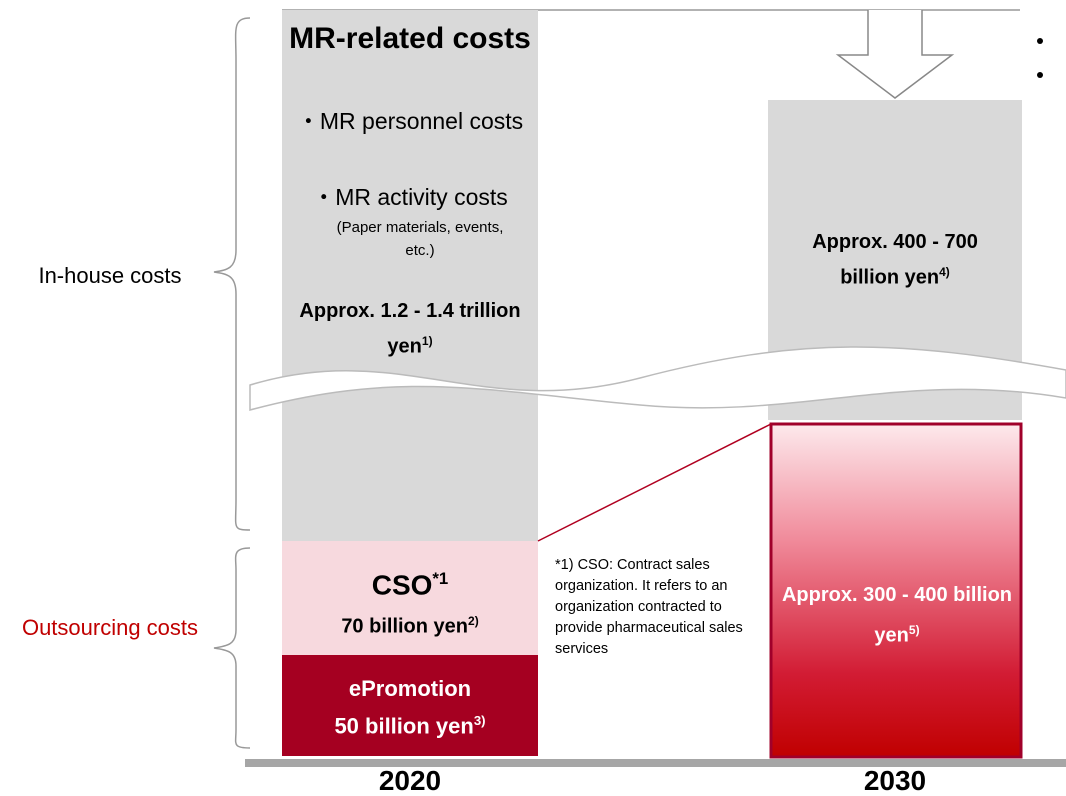 The image size is (1066, 796). I want to click on year-label: 2020, so click(410, 780).